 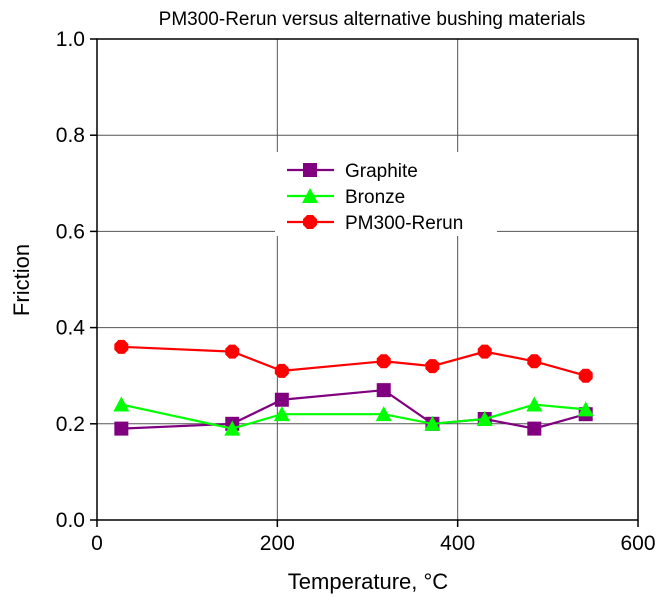 I want to click on data-series, so click(x=353, y=387).